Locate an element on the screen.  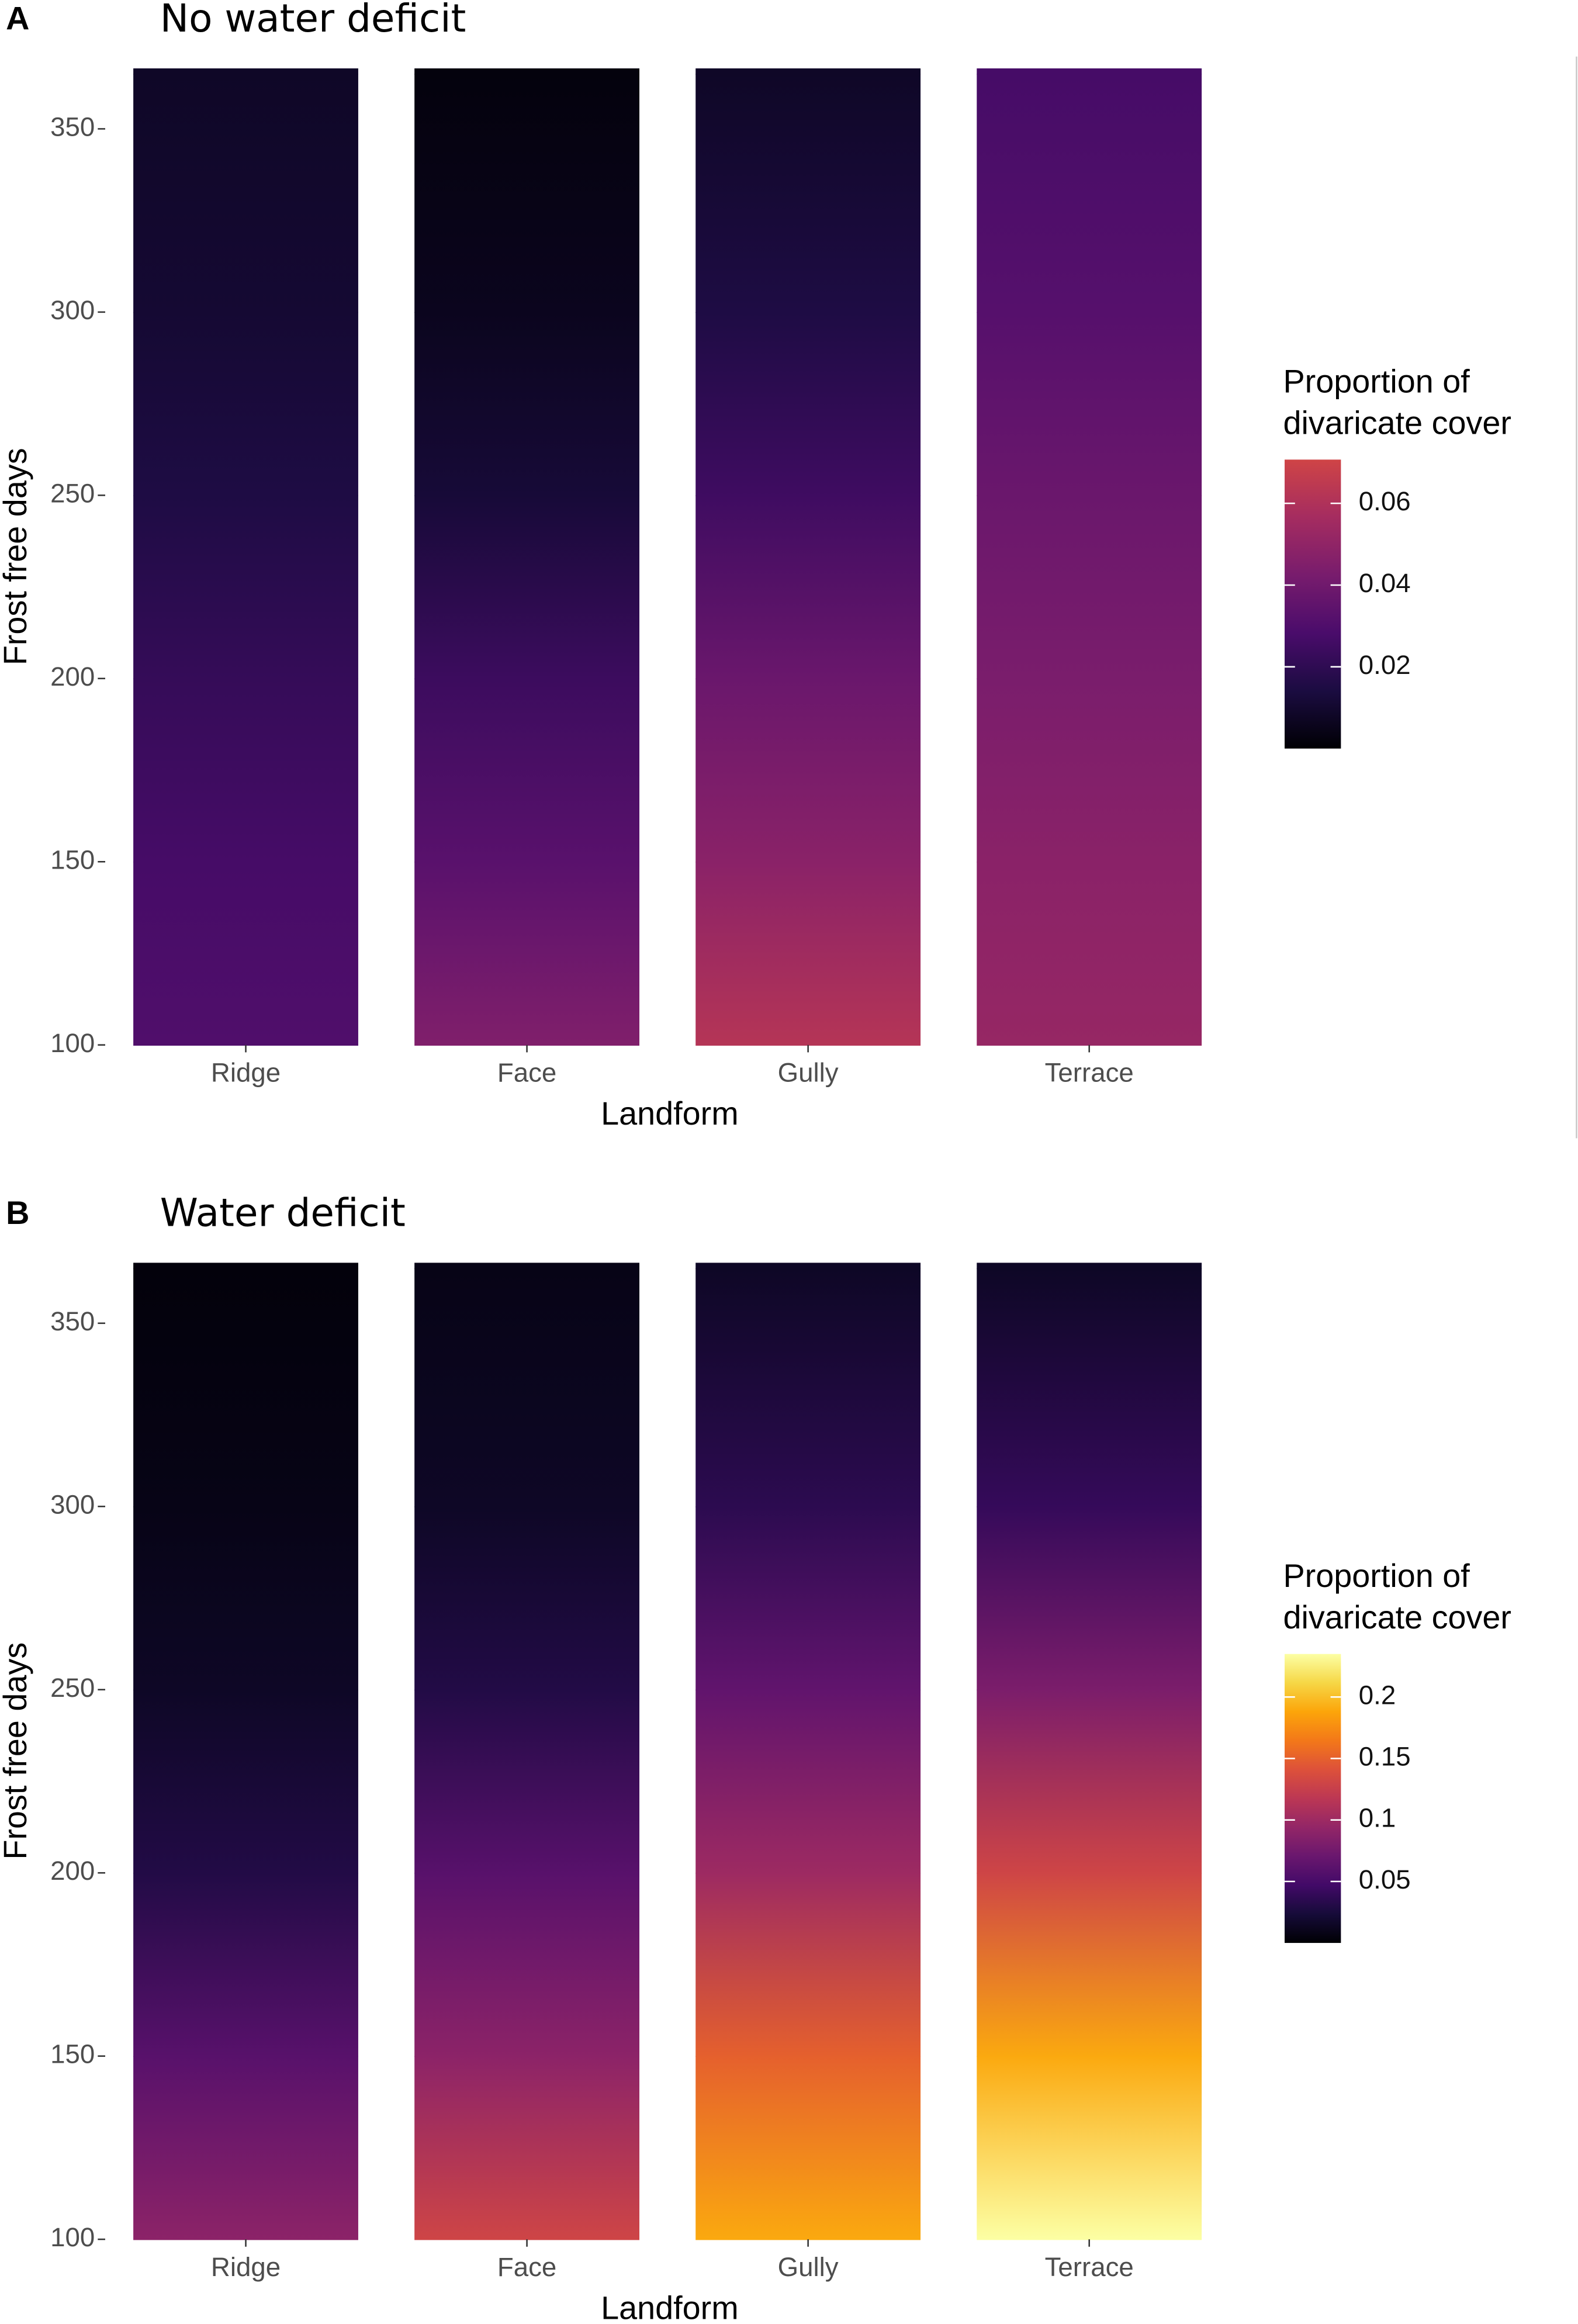
colorbar-label: 0.06 is located at coordinates (1385, 501).